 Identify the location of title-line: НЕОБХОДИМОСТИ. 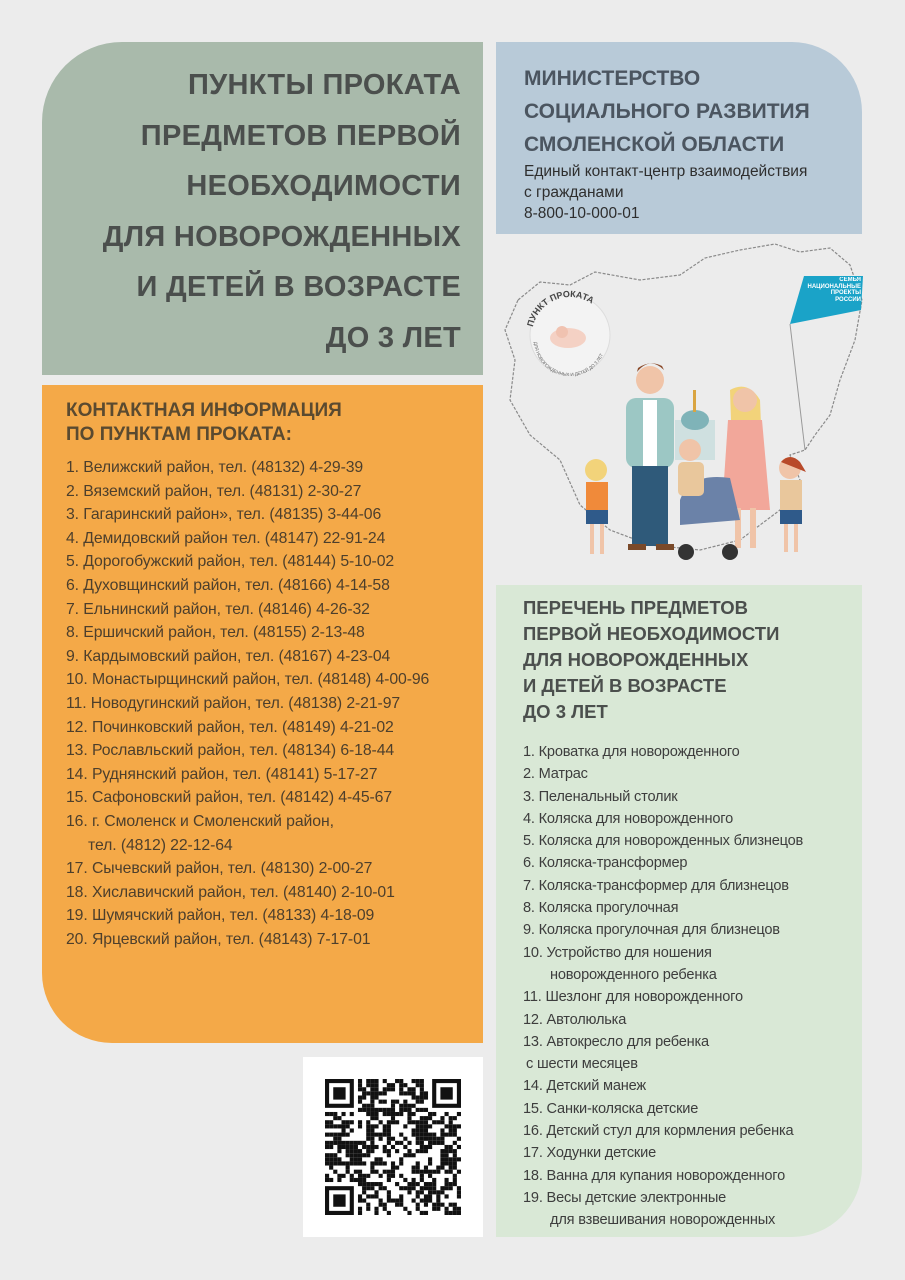
(323, 186).